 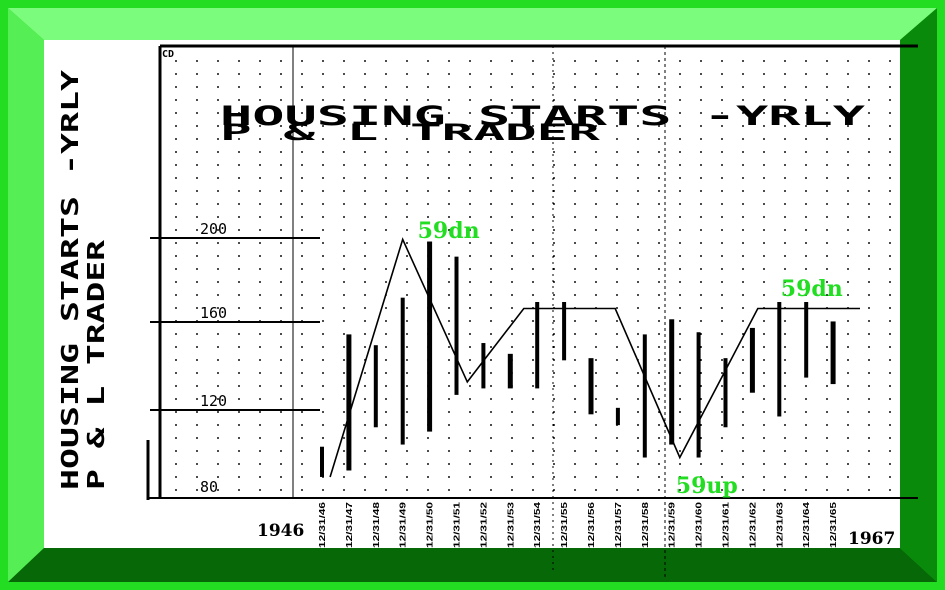 I want to click on date-label: 12/31/49, so click(x=403, y=524).